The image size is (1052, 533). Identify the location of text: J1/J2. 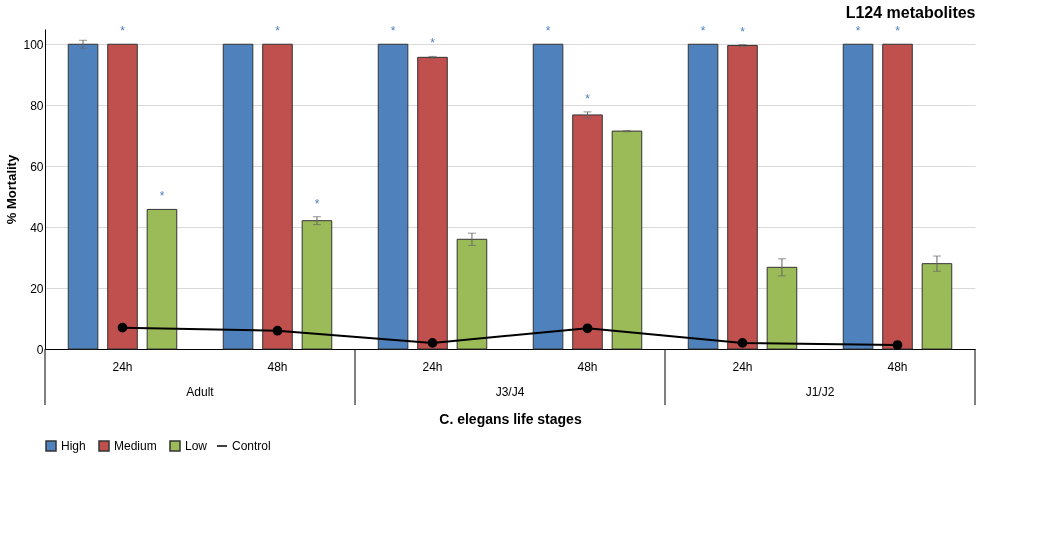
(820, 392).